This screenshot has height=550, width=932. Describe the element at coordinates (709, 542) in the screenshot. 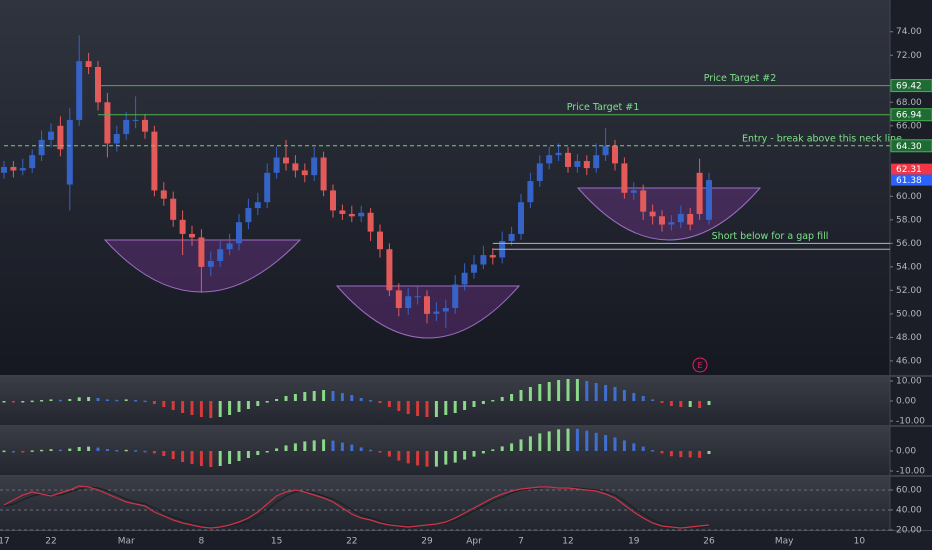

I see `x-tick-label: 26` at that location.